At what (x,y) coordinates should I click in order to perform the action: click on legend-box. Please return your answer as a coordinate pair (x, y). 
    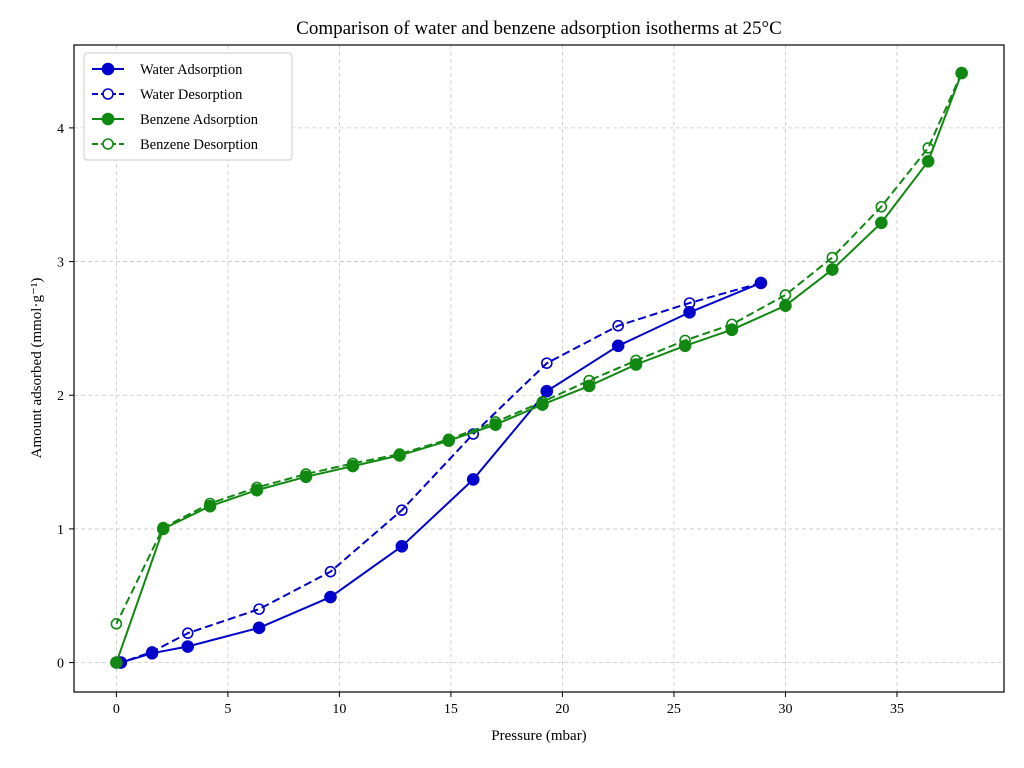
    Looking at the image, I should click on (188, 106).